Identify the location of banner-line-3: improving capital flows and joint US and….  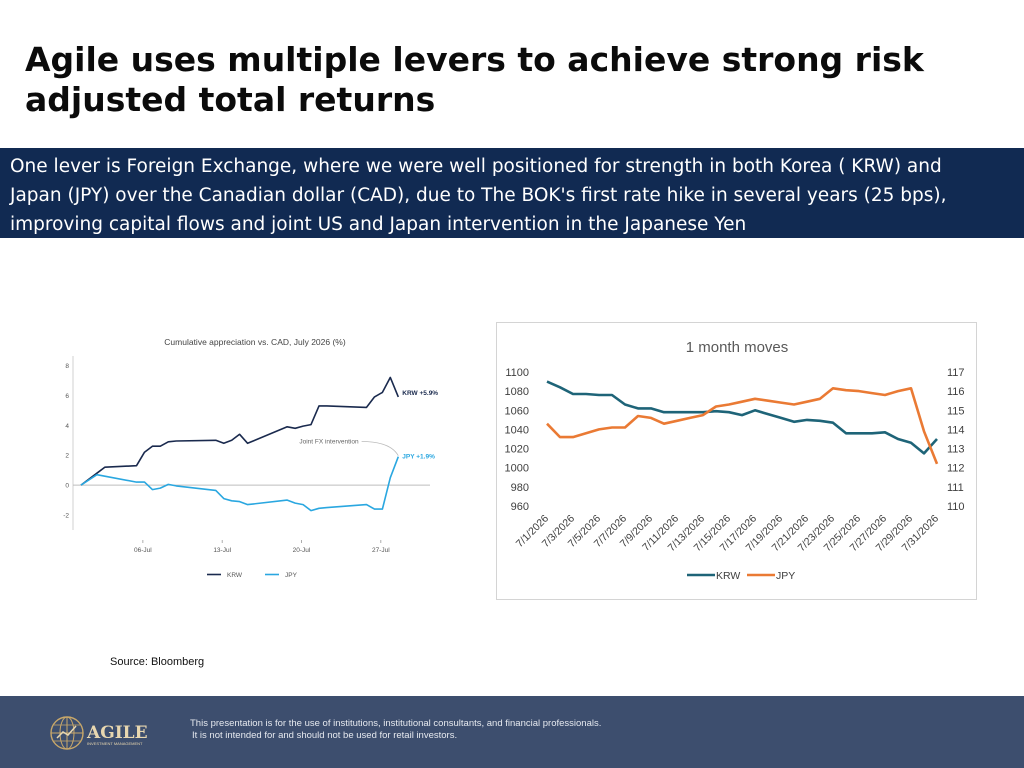
(378, 224).